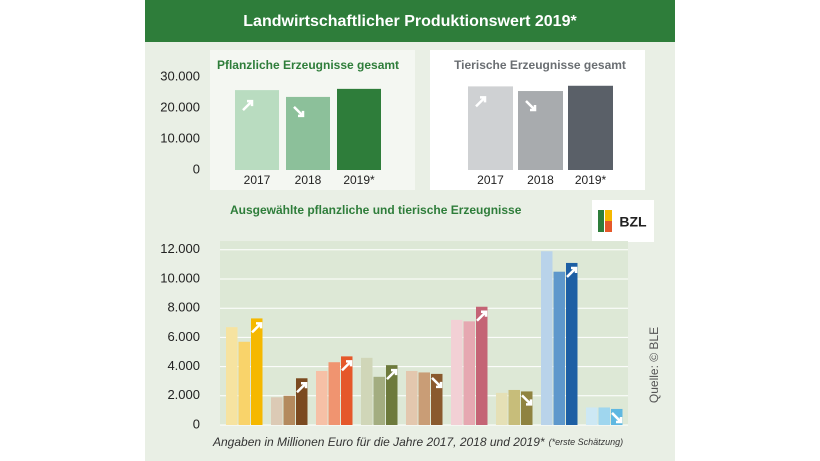 The width and height of the screenshot is (820, 461). What do you see at coordinates (633, 222) in the screenshot?
I see `logo-text: BZL` at bounding box center [633, 222].